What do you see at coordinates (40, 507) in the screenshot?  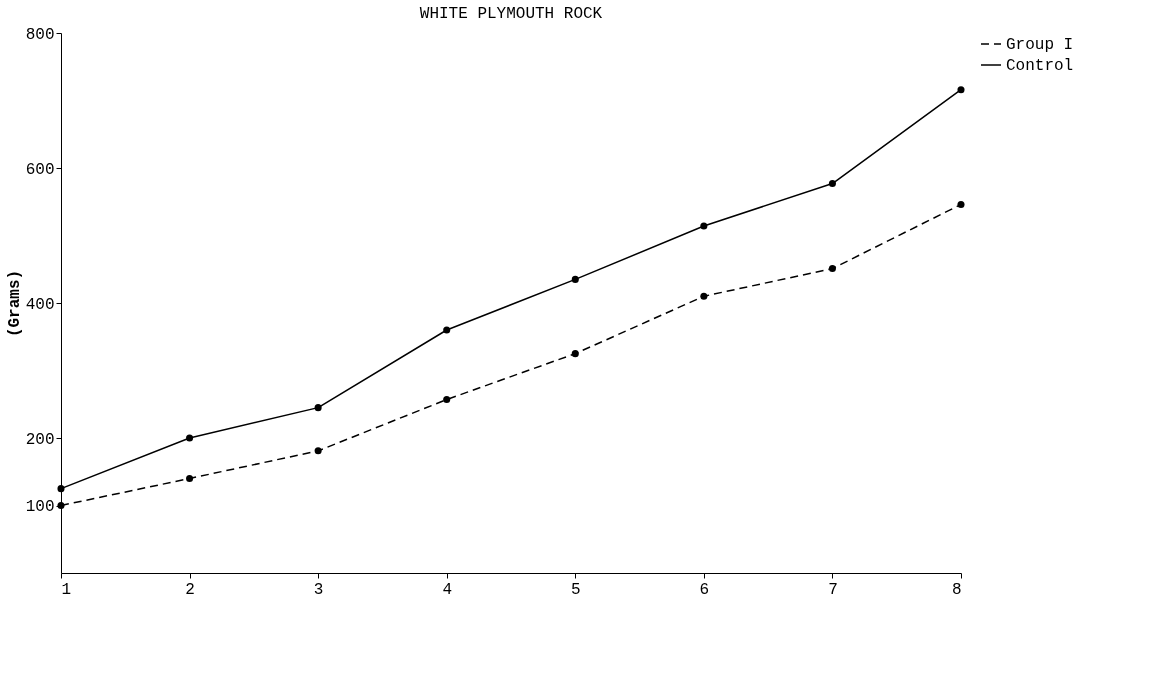 I see `y-tick-label: 100` at bounding box center [40, 507].